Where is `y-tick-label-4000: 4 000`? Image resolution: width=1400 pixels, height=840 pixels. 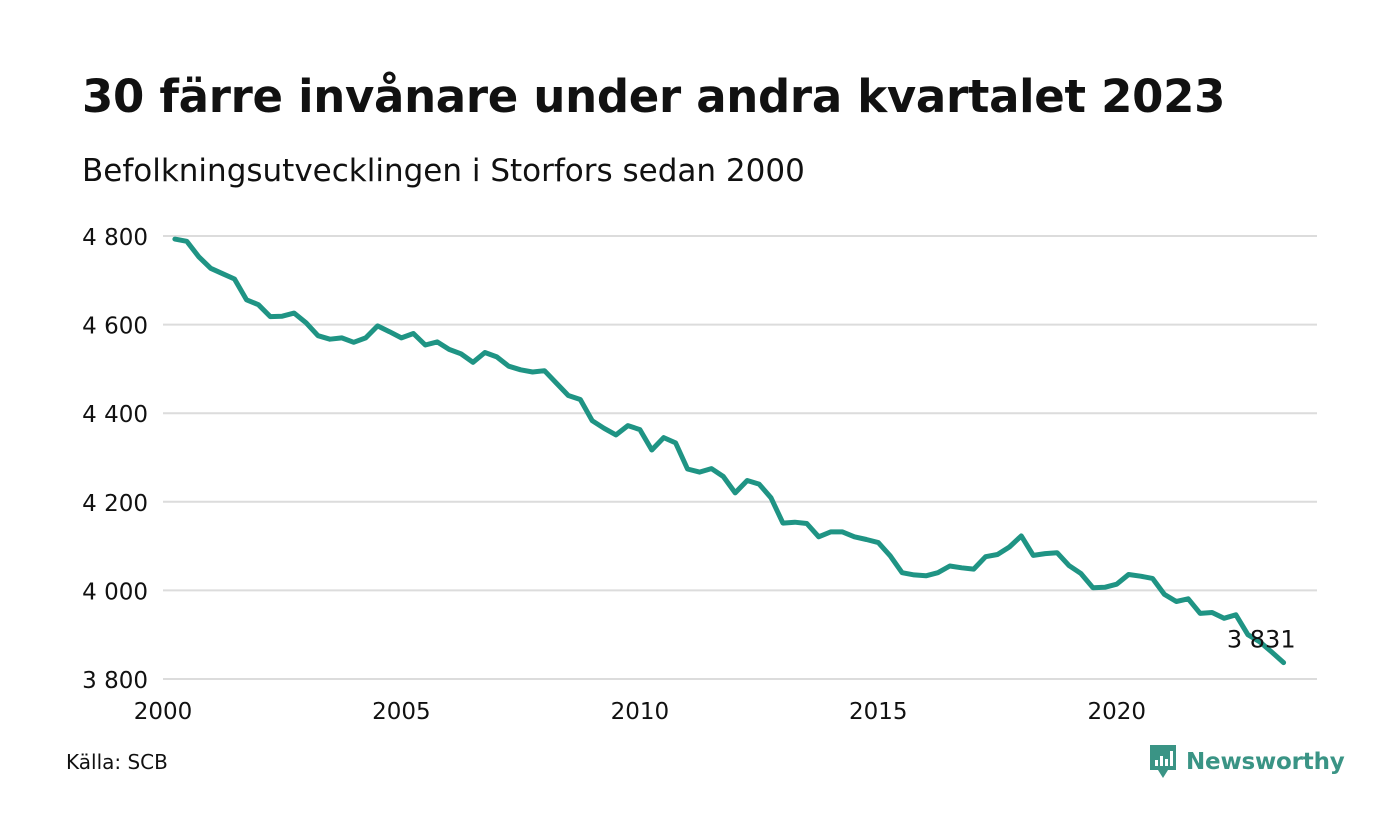
y-tick-label-4000: 4 000 is located at coordinates (115, 592).